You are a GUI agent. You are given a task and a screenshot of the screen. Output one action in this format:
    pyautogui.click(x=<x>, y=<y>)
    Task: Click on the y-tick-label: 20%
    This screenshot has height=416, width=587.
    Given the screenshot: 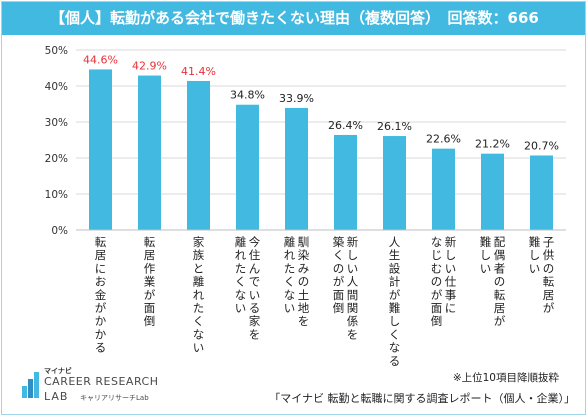 What is the action you would take?
    pyautogui.click(x=56, y=159)
    